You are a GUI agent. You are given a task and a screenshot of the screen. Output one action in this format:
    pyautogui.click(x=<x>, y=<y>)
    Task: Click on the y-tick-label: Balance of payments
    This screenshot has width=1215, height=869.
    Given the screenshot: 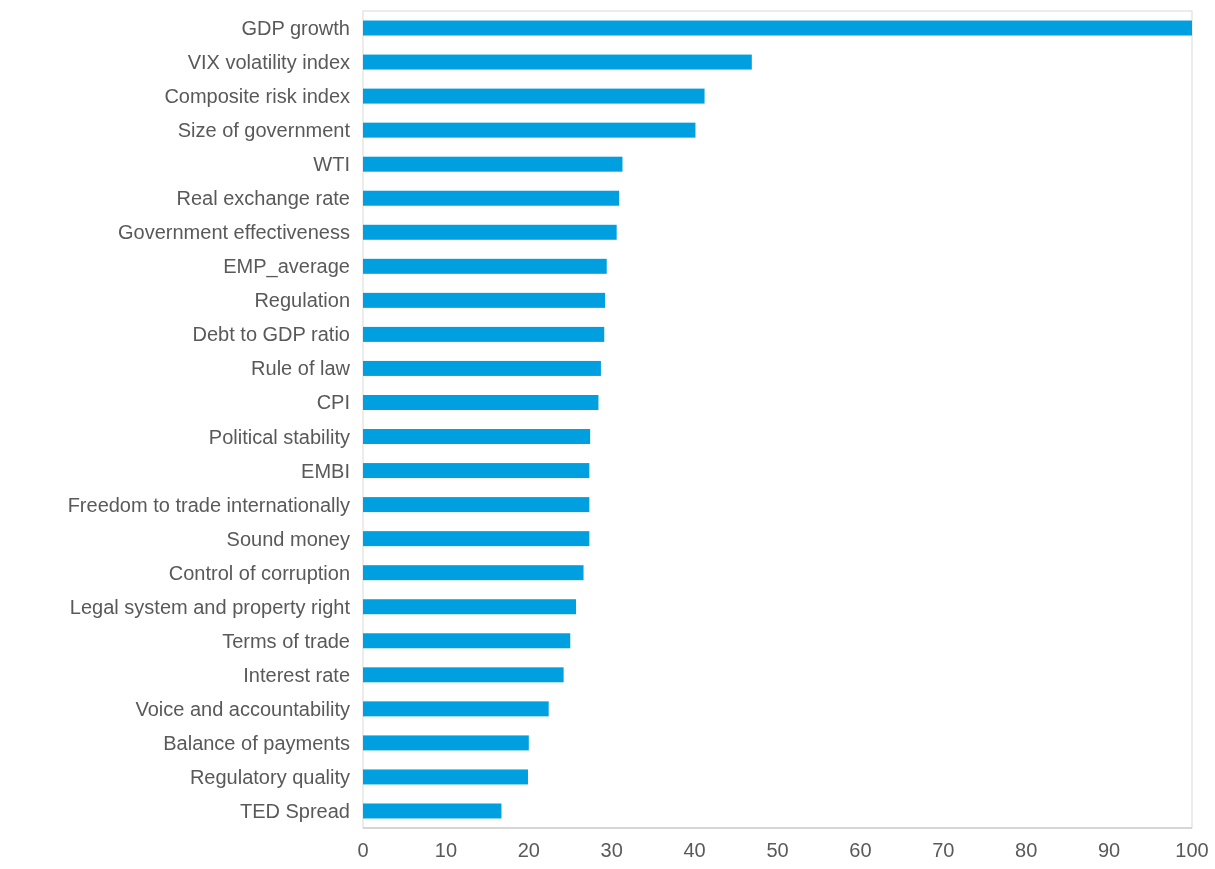 What is the action you would take?
    pyautogui.click(x=256, y=742)
    